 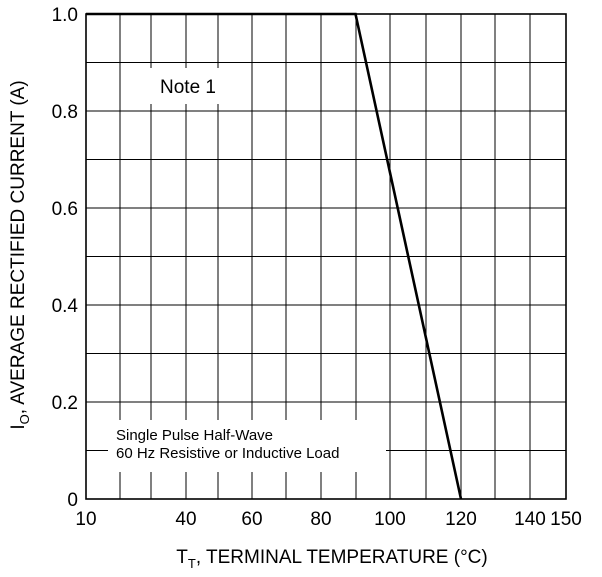 What do you see at coordinates (18, 426) in the screenshot?
I see `y-axis-title-main: I` at bounding box center [18, 426].